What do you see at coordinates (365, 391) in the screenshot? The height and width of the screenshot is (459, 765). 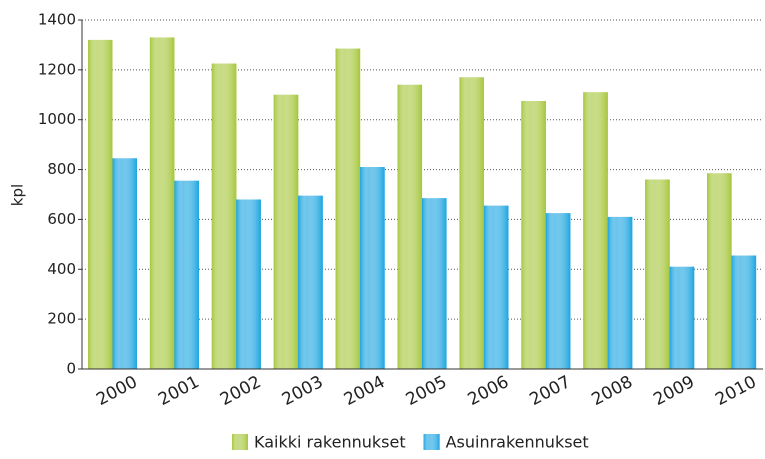 I see `x-tick-label: 2004` at bounding box center [365, 391].